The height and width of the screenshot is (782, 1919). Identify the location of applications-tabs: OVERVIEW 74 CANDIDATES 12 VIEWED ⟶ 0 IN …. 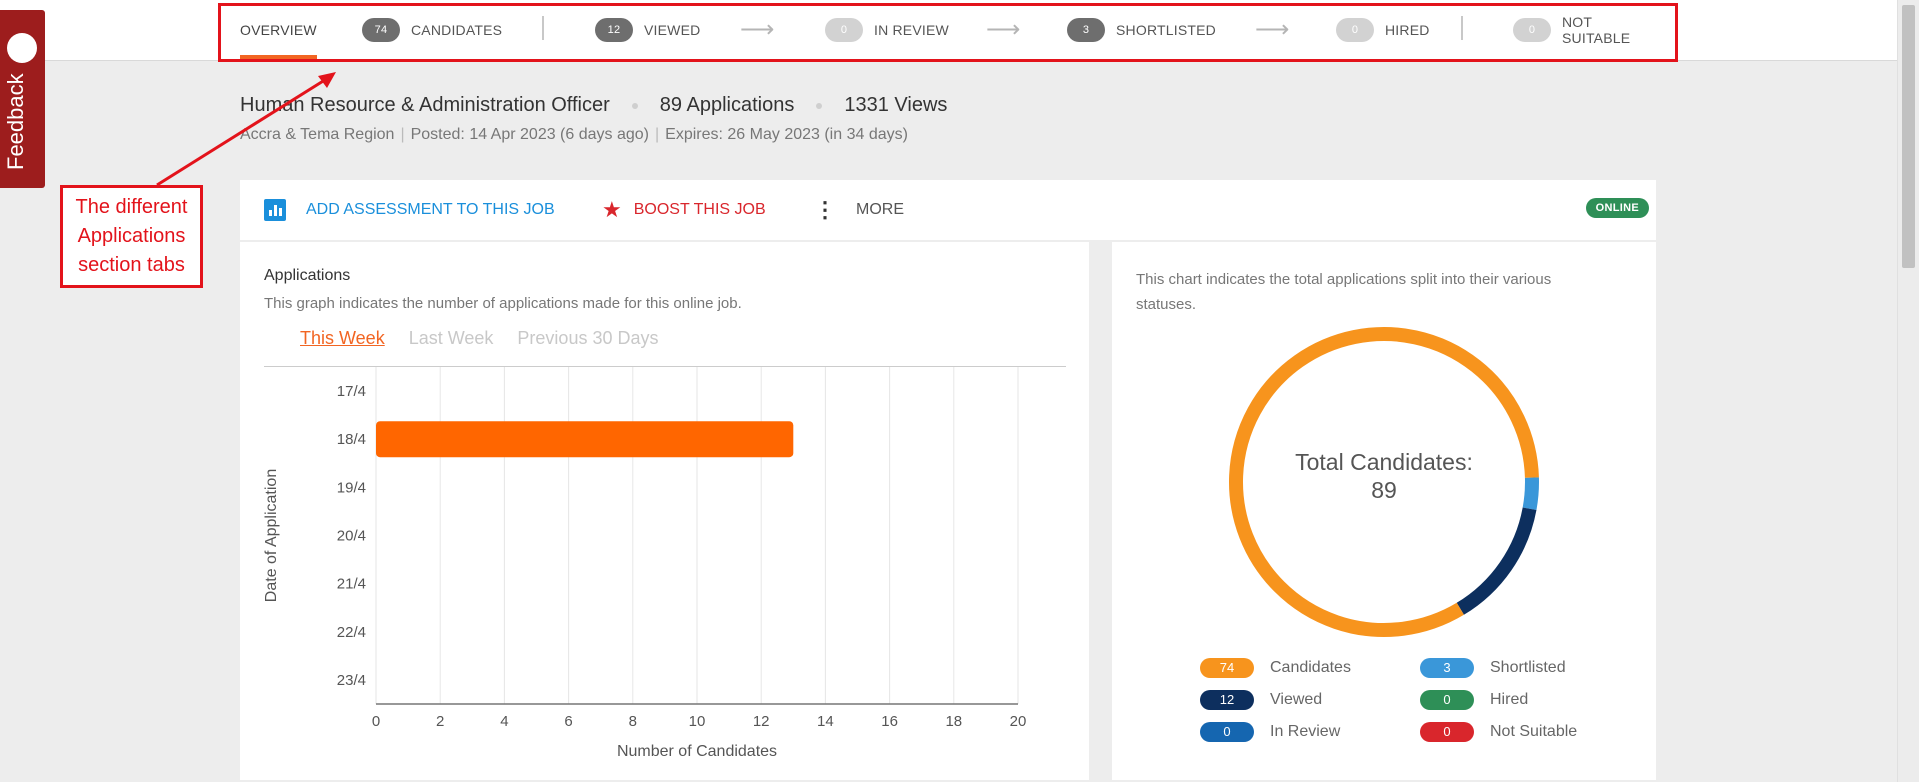
(952, 30).